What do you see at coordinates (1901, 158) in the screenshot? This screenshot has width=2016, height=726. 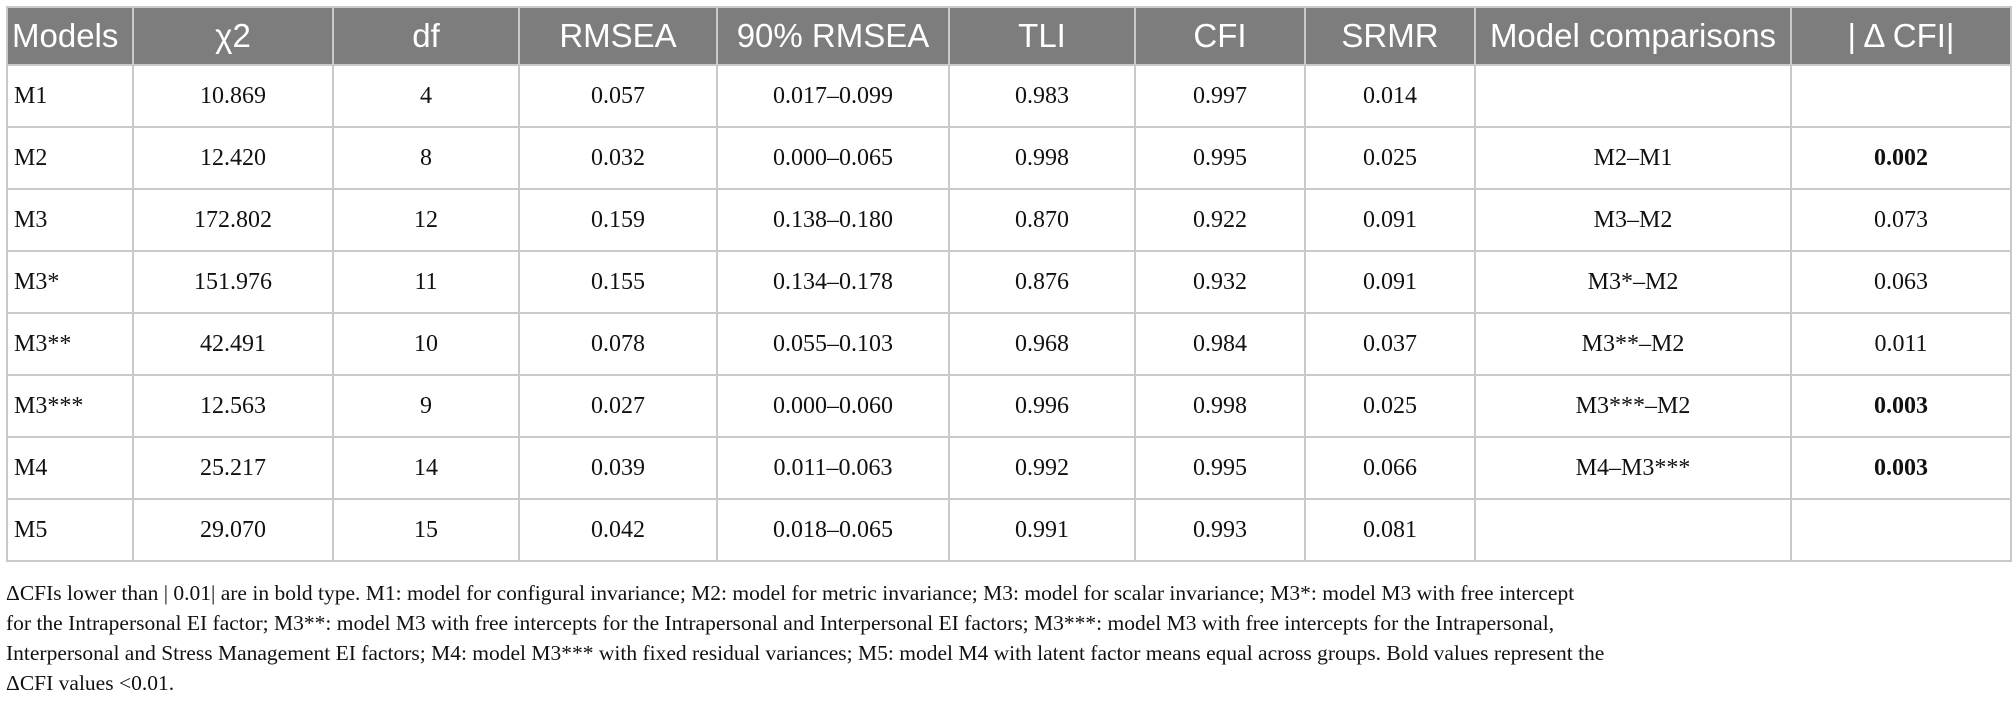 I see `cell-delta-cfi: 0.002` at bounding box center [1901, 158].